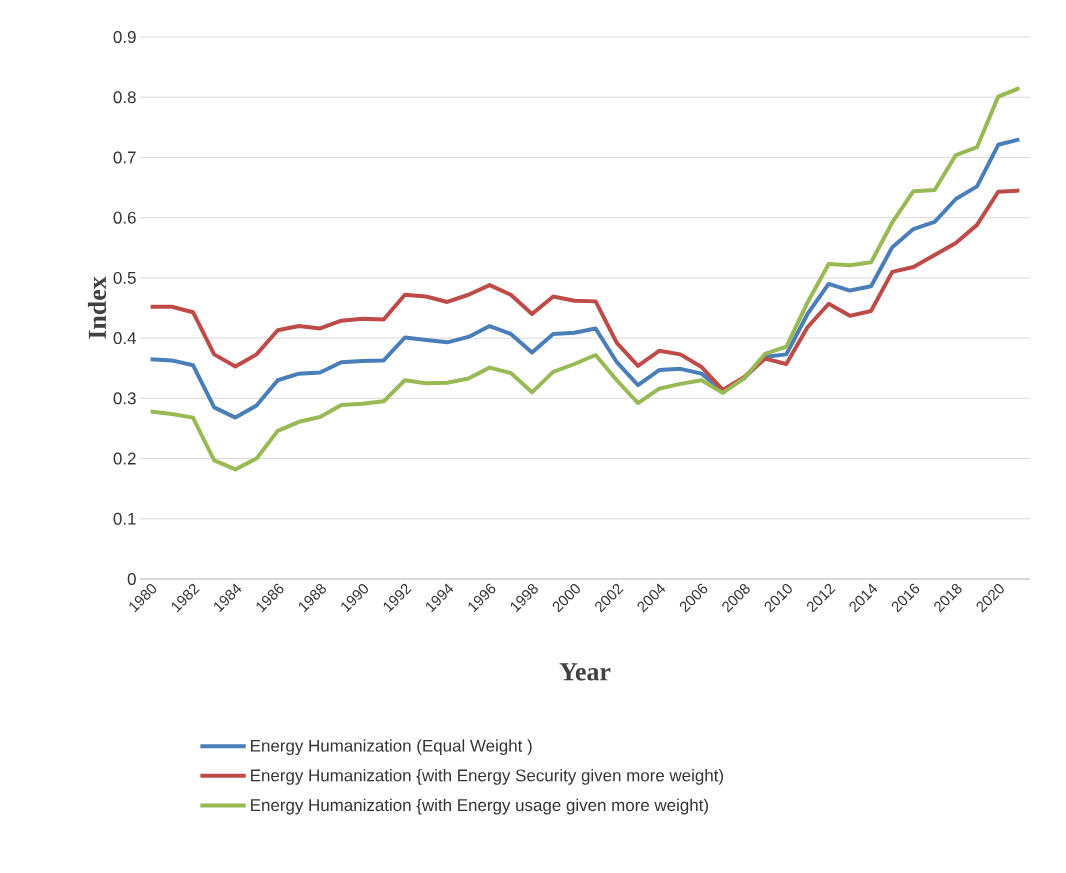 The width and height of the screenshot is (1066, 873). What do you see at coordinates (124, 157) in the screenshot?
I see `y-tick-label: 0.7` at bounding box center [124, 157].